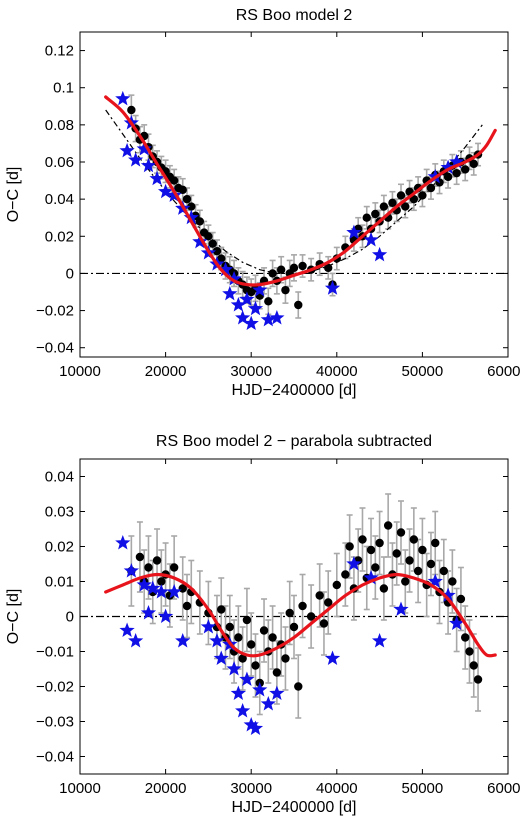 Image resolution: width=520 pixels, height=818 pixels. I want to click on y-tick-label: 0.06, so click(59, 162).